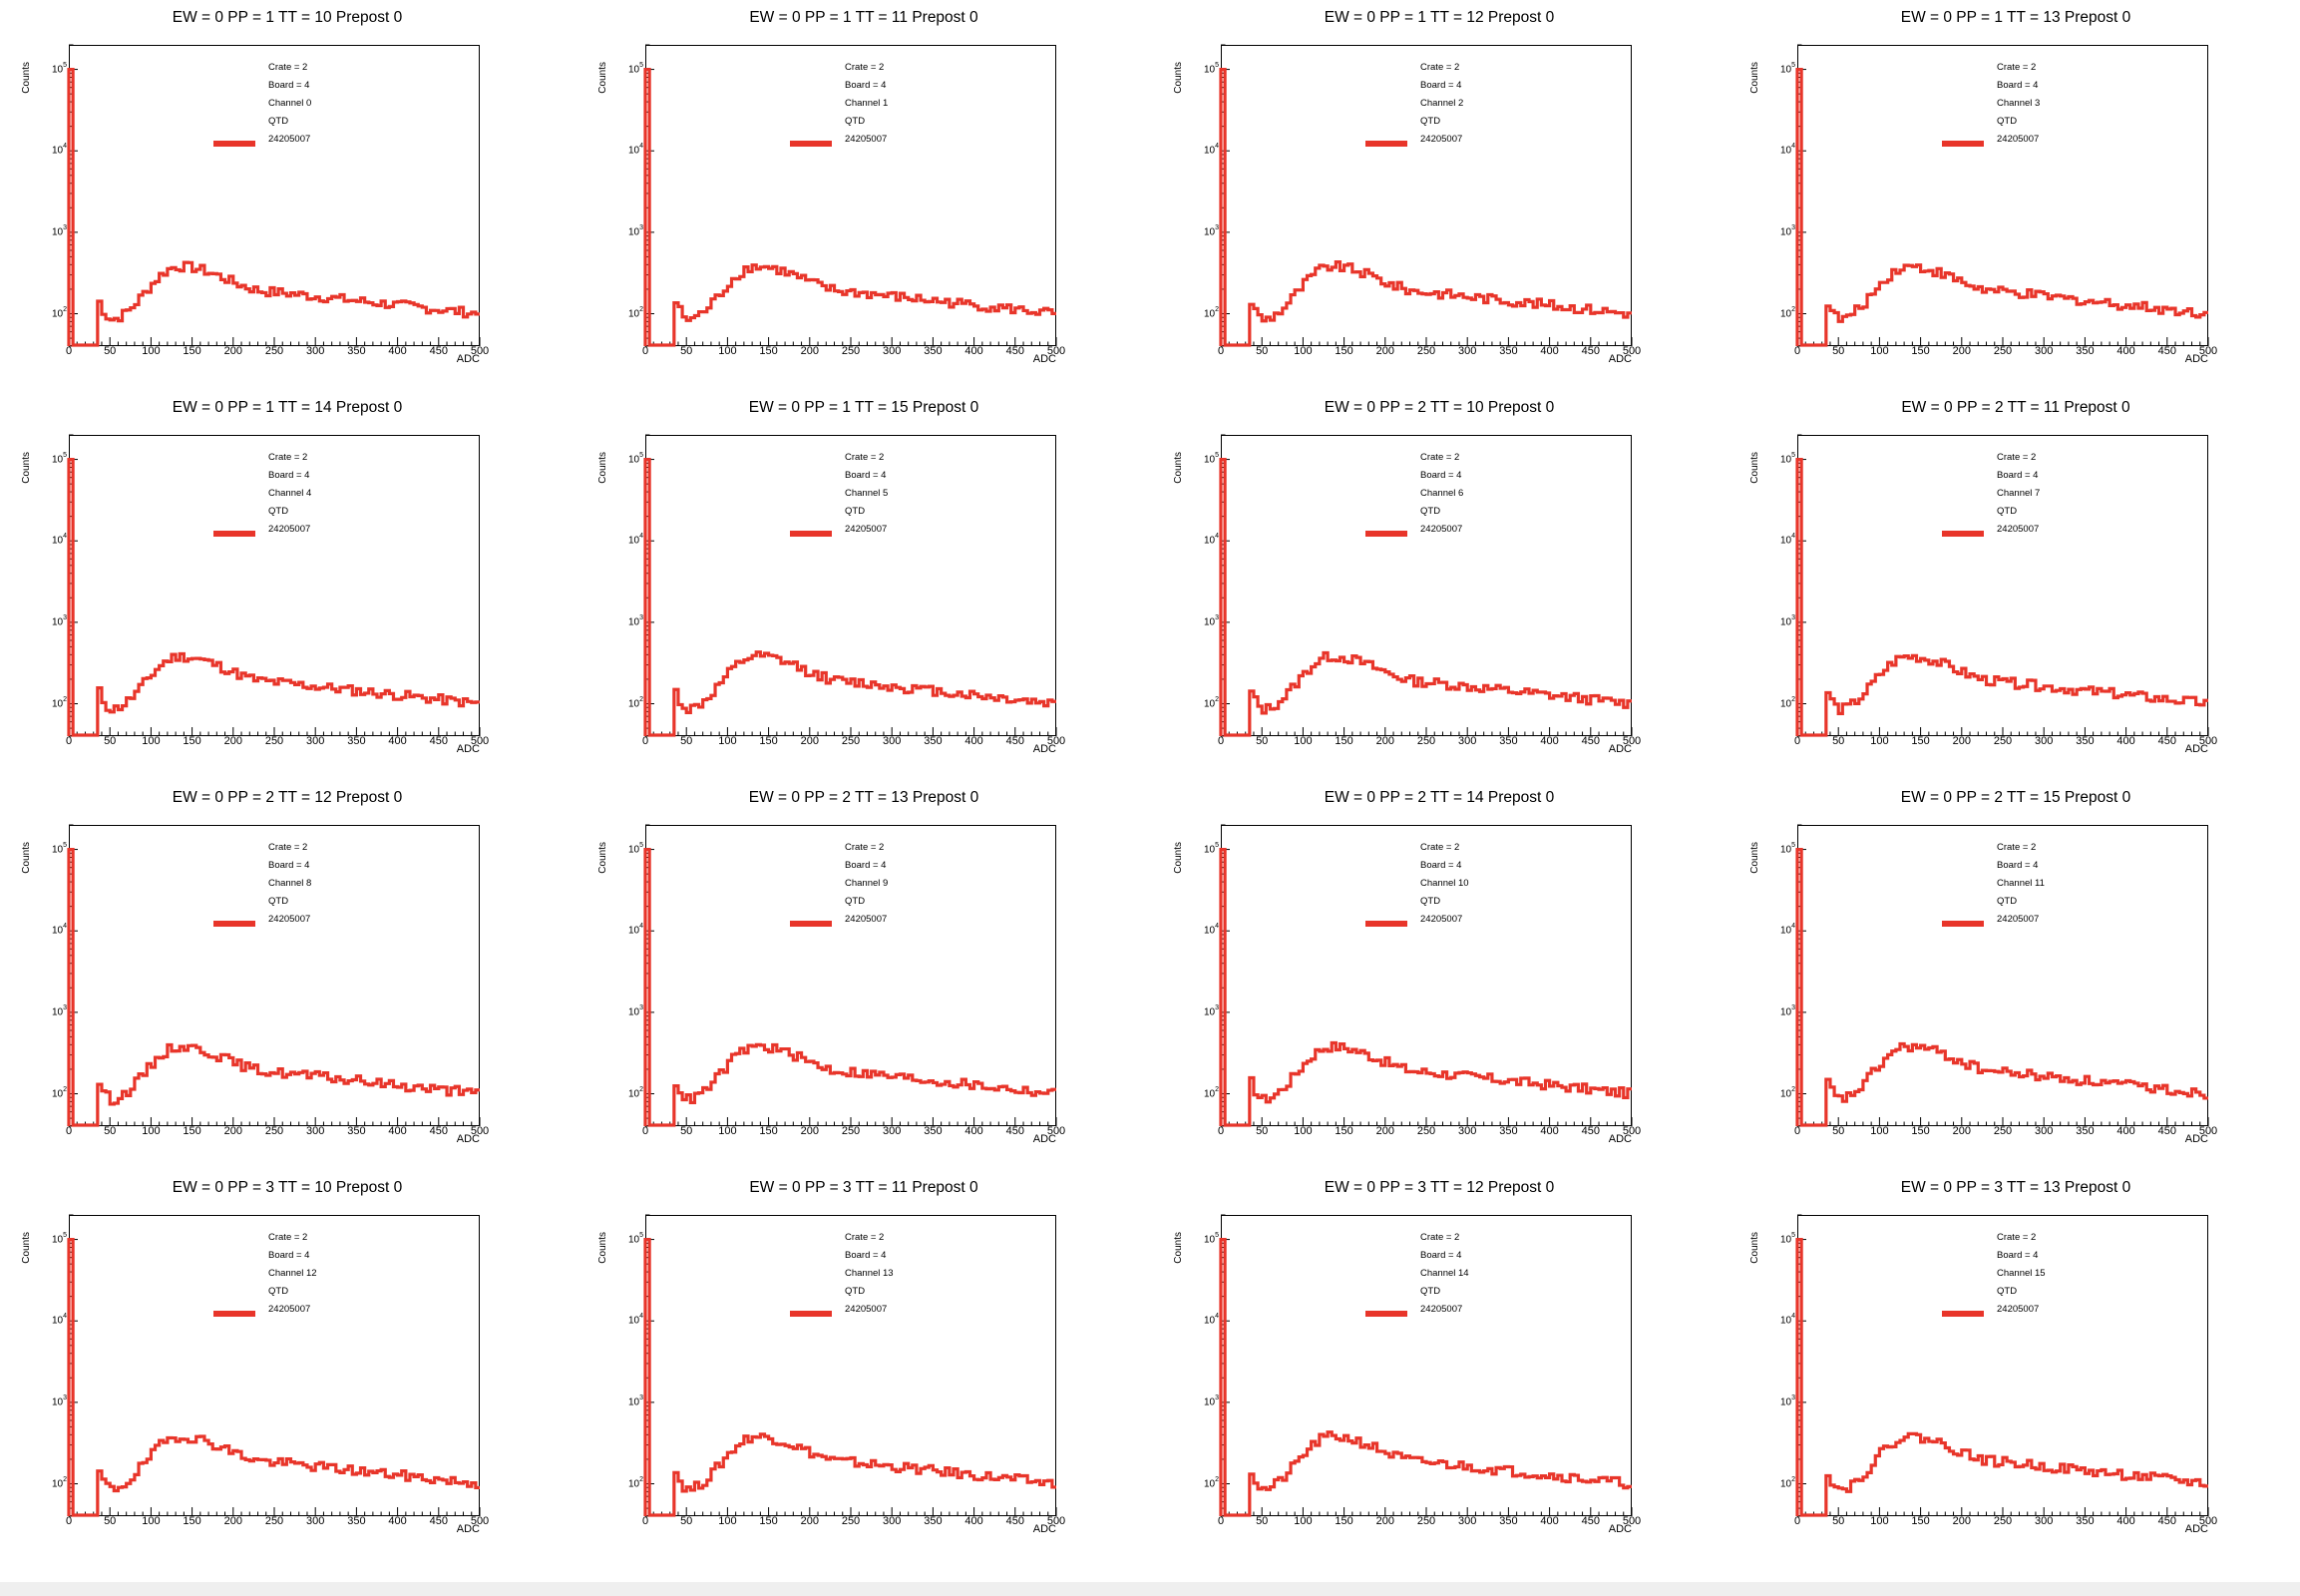 This screenshot has height=1596, width=2300. What do you see at coordinates (645, 1131) in the screenshot?
I see `x-tick-label: 0` at bounding box center [645, 1131].